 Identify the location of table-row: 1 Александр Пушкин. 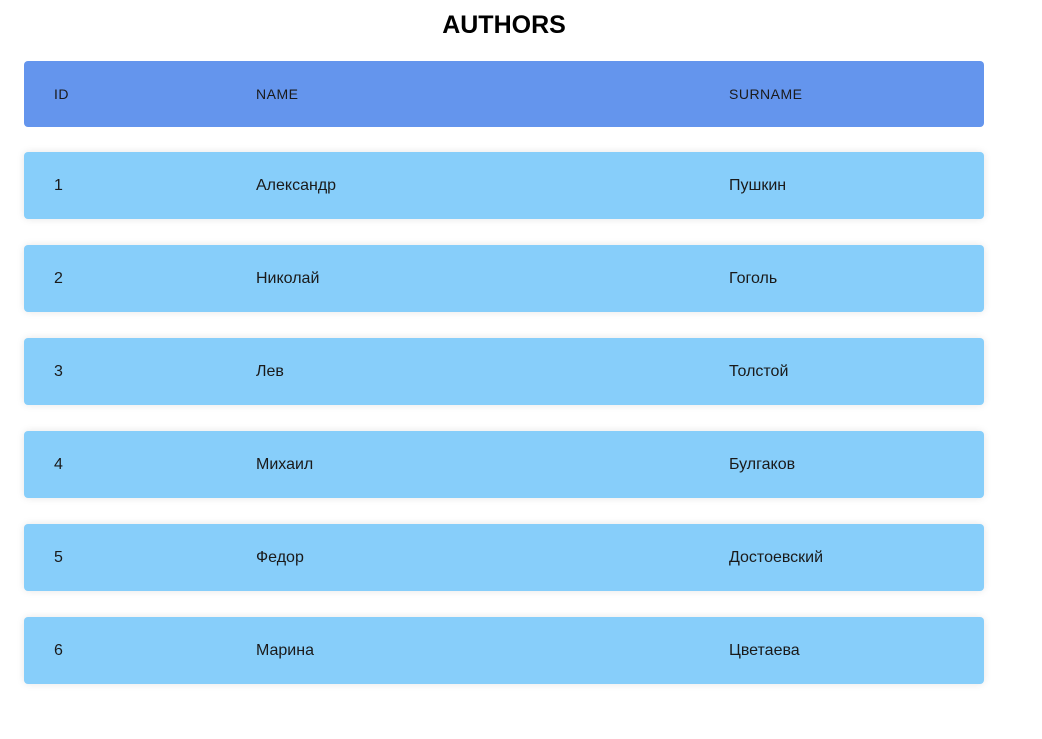
(504, 185).